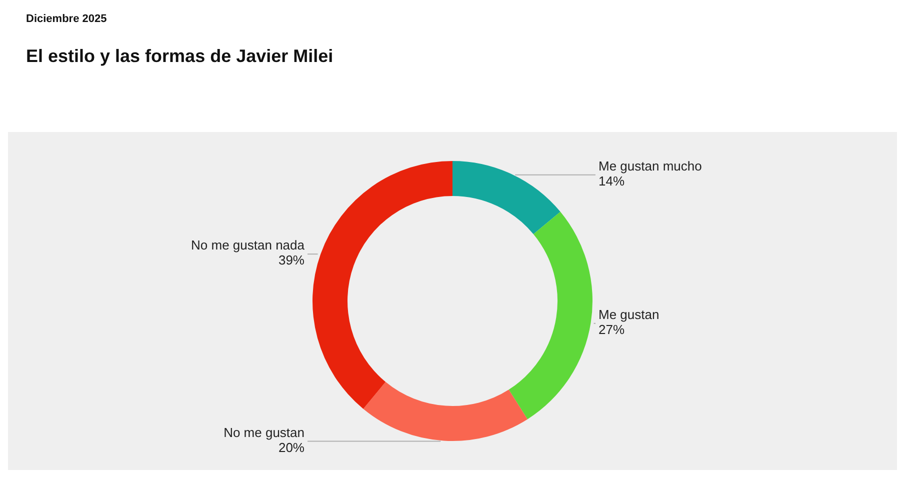 The width and height of the screenshot is (905, 485). I want to click on data-label: 20%, so click(291, 447).